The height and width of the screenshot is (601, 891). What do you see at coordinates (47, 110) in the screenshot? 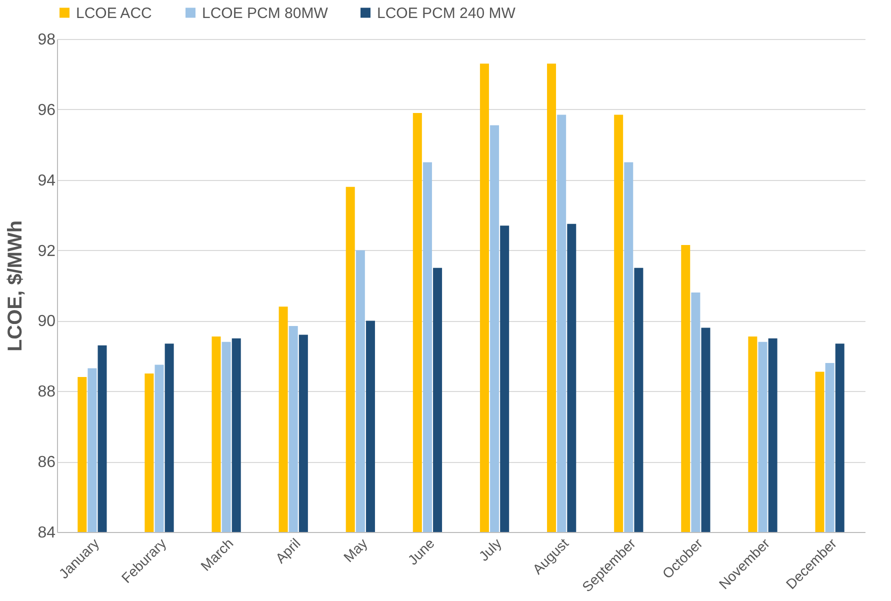
I see `y-tick-label: 96` at bounding box center [47, 110].